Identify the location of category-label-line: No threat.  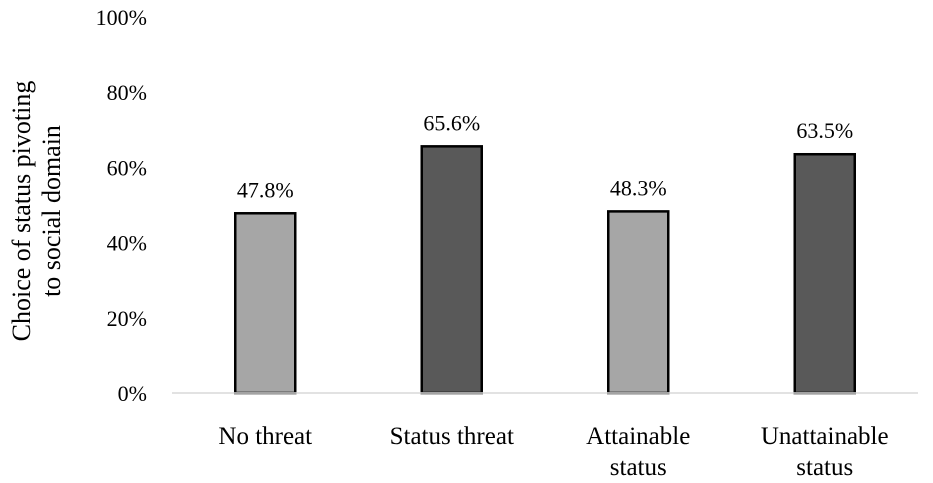
(265, 436).